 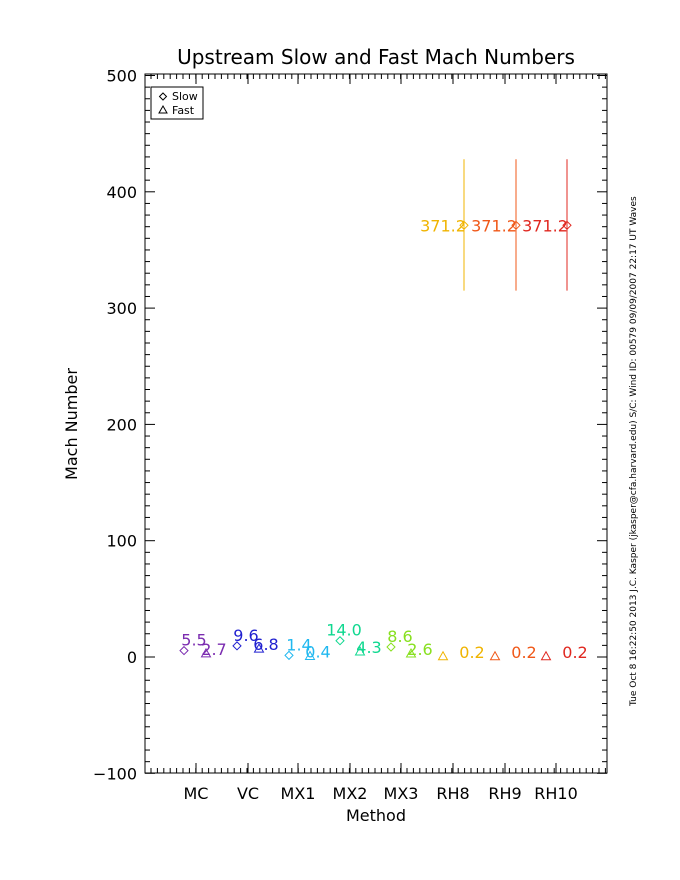 I want to click on x-tick-label: VC, so click(x=248, y=793).